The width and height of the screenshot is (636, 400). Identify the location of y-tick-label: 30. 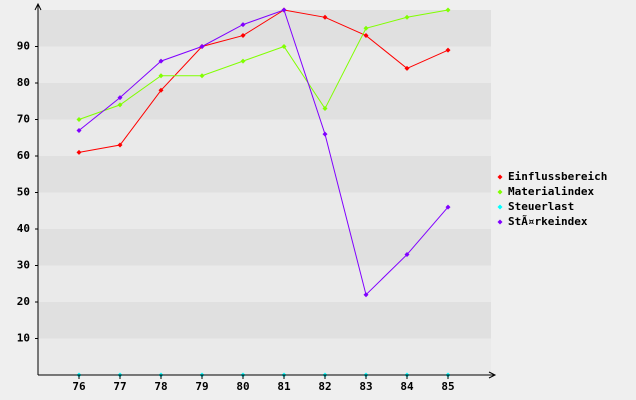
(23, 265).